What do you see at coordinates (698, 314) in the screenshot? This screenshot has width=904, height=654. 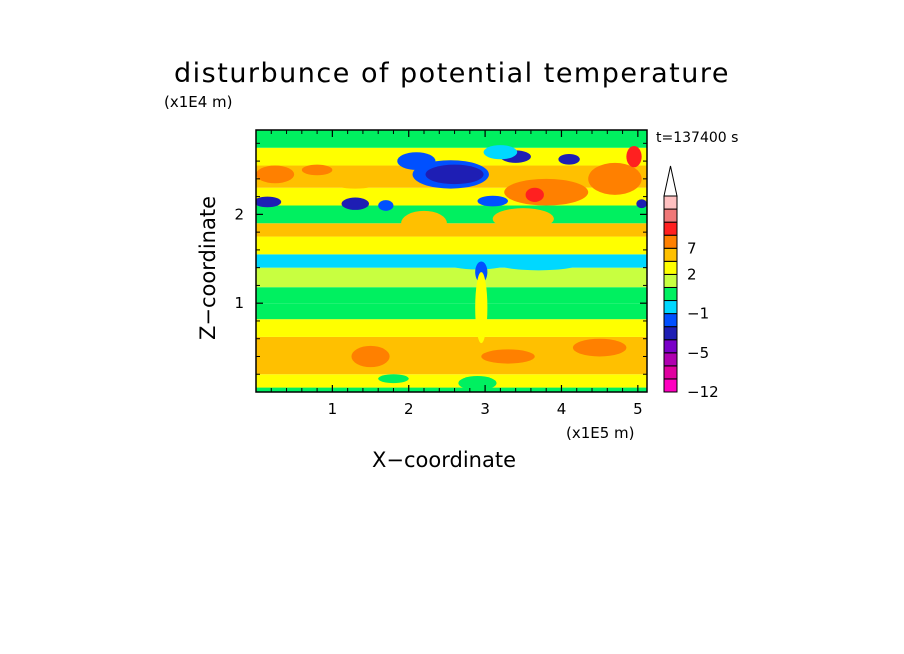 I see `colorbar-tick-label-2: −1` at bounding box center [698, 314].